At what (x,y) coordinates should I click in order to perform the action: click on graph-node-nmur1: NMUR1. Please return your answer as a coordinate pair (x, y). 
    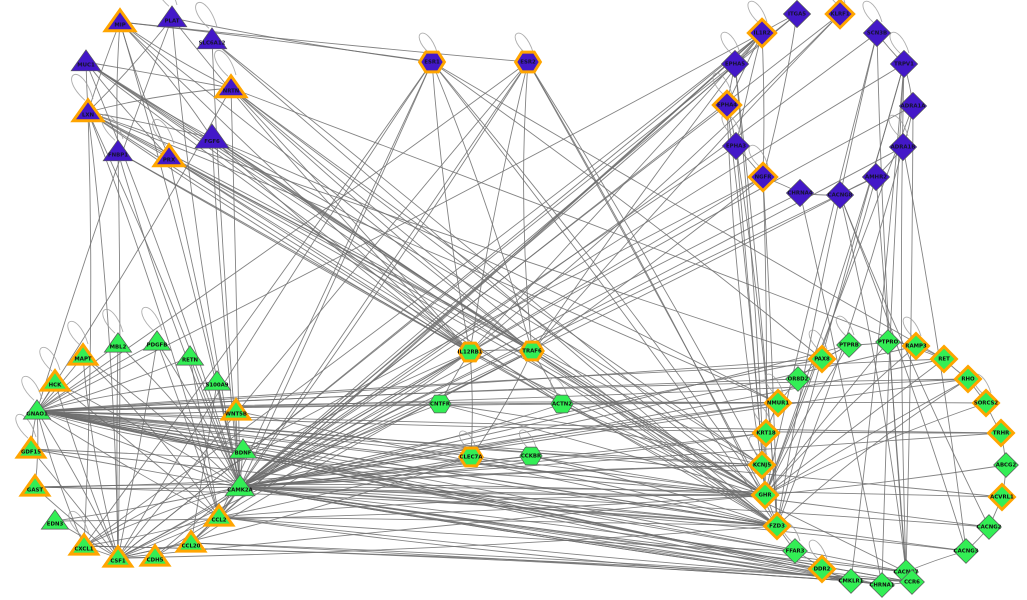
    Looking at the image, I should click on (778, 403).